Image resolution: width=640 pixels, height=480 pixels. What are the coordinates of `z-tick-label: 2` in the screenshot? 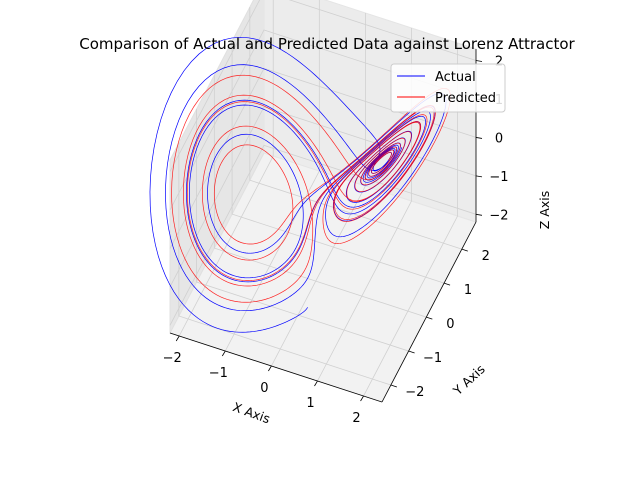 It's located at (499, 62).